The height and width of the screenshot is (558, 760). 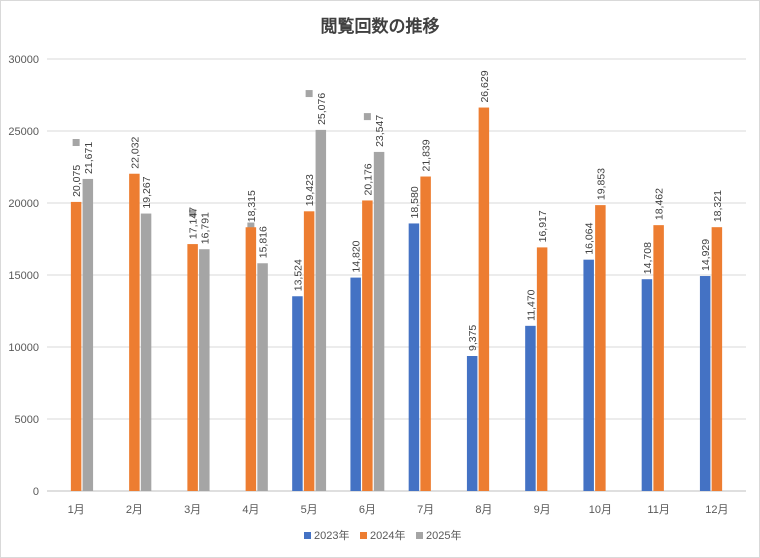 I want to click on data-label: 25,076, so click(x=322, y=109).